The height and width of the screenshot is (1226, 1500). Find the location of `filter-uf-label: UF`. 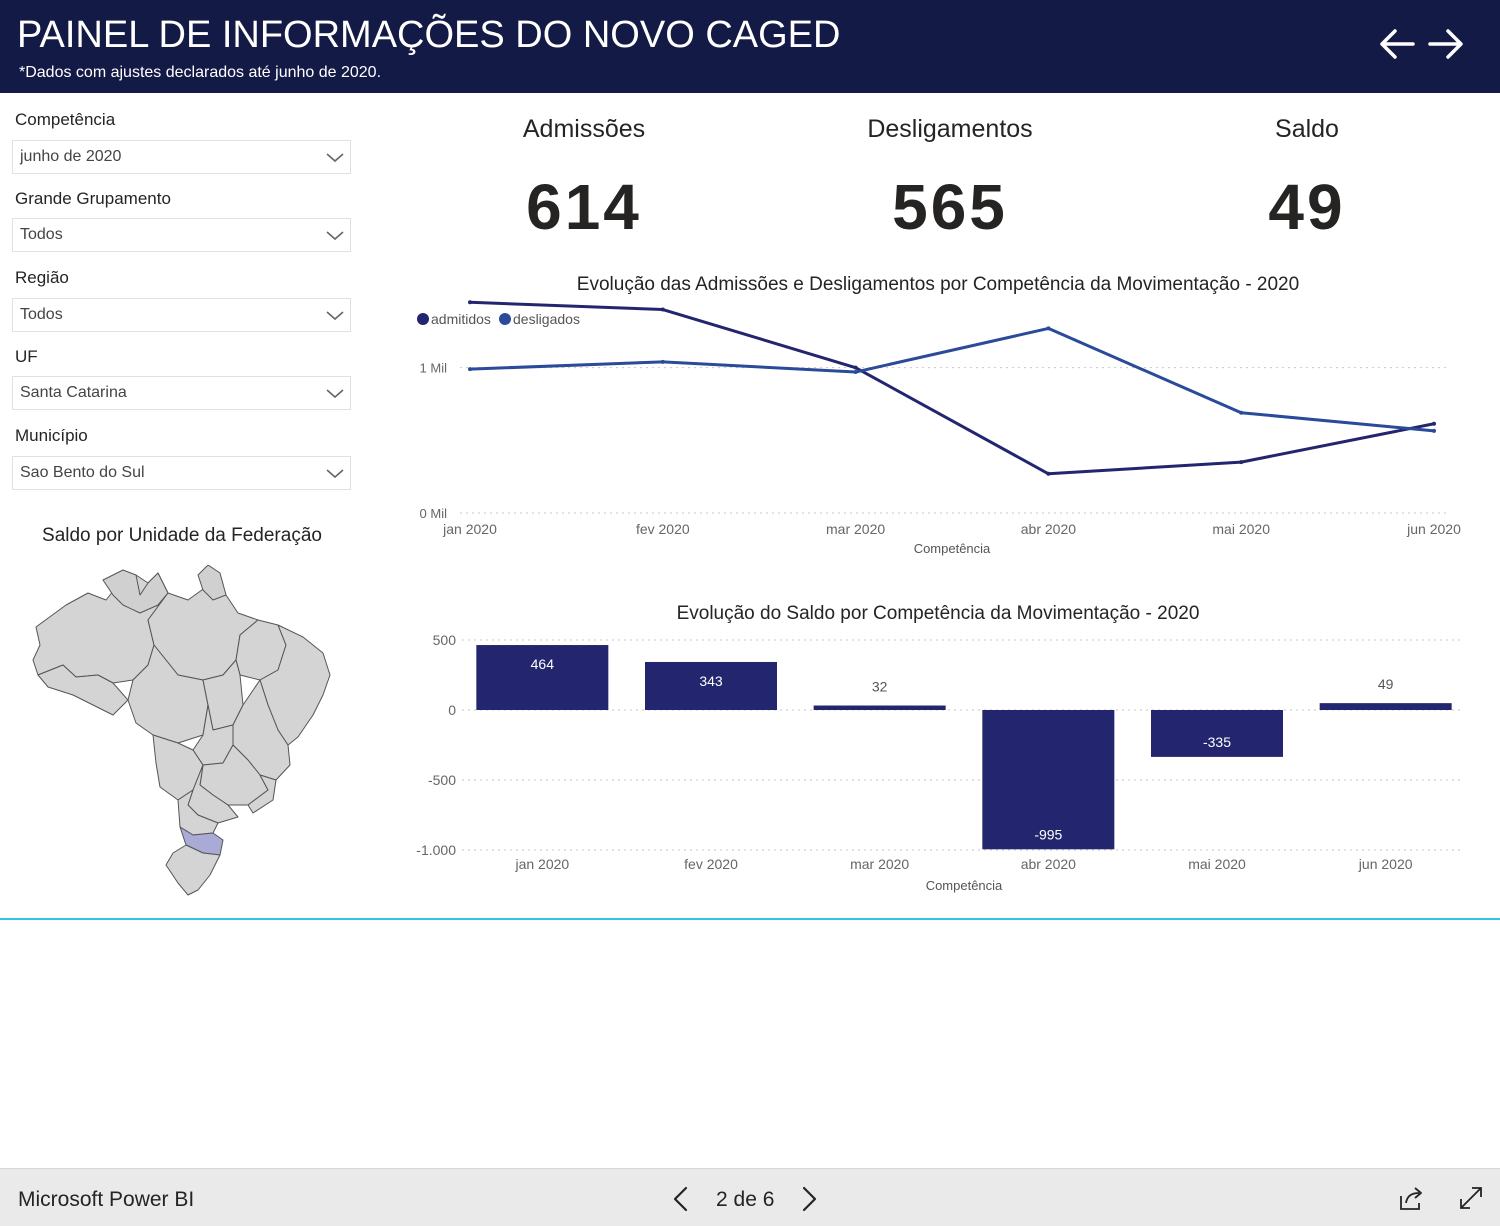

filter-uf-label: UF is located at coordinates (26, 356).